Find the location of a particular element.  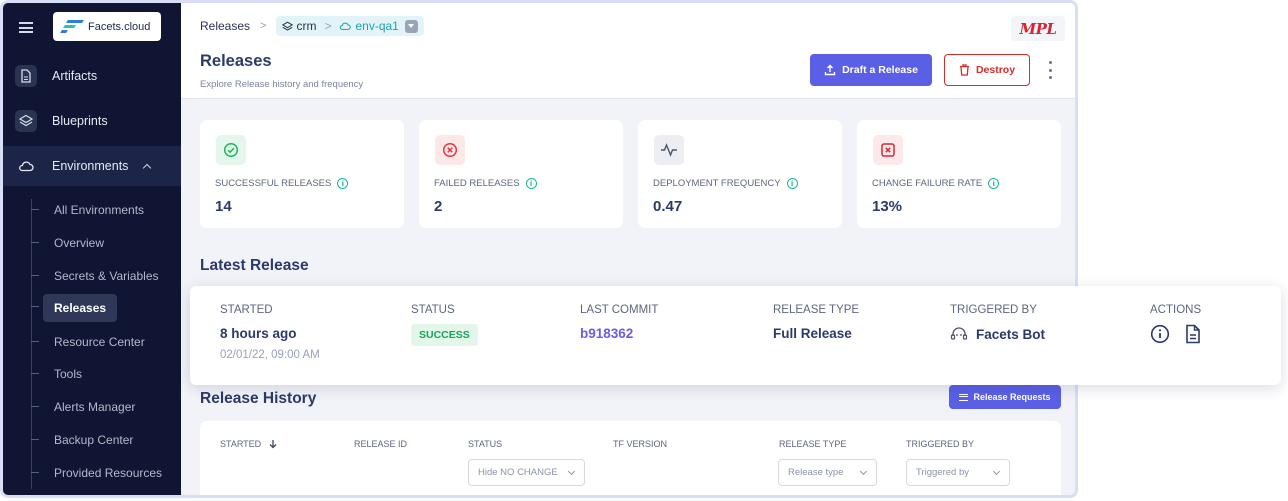

breadcrumb-context-pill: crm > env-qa1 is located at coordinates (350, 26).